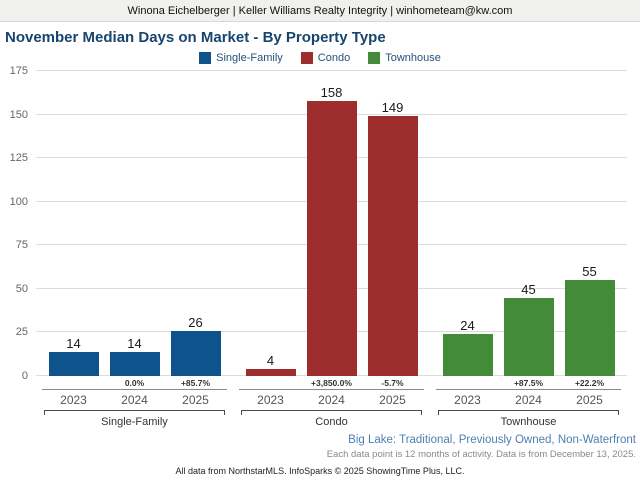 This screenshot has width=640, height=480. I want to click on bar-value-label: 158, so click(331, 92).